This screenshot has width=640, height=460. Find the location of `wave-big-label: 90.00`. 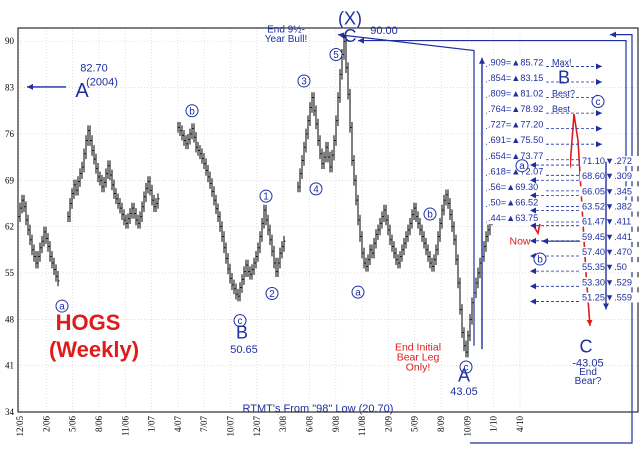

wave-big-label: 90.00 is located at coordinates (384, 31).